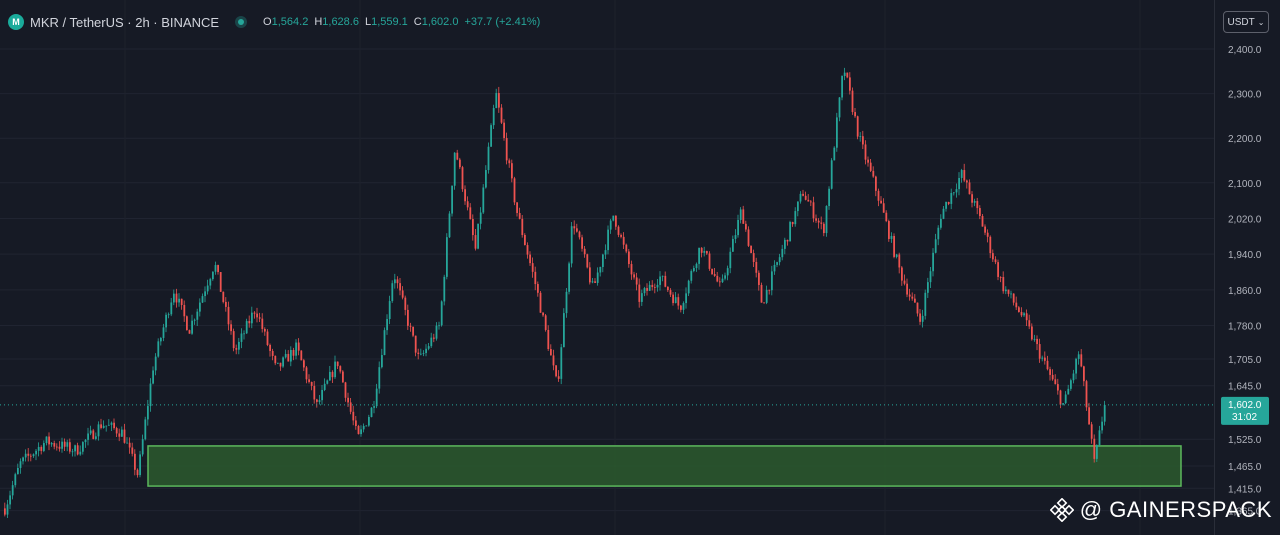 Image resolution: width=1280 pixels, height=535 pixels. What do you see at coordinates (1246, 22) in the screenshot?
I see `currency-selector: USDT ⌄` at bounding box center [1246, 22].